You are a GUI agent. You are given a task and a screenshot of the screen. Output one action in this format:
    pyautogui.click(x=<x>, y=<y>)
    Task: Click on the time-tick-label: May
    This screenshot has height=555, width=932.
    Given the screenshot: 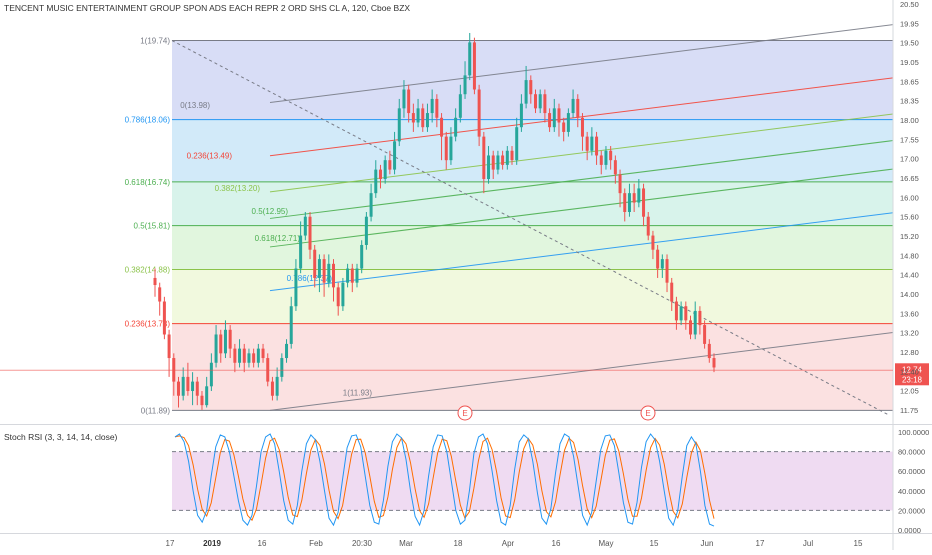 What is the action you would take?
    pyautogui.click(x=605, y=543)
    